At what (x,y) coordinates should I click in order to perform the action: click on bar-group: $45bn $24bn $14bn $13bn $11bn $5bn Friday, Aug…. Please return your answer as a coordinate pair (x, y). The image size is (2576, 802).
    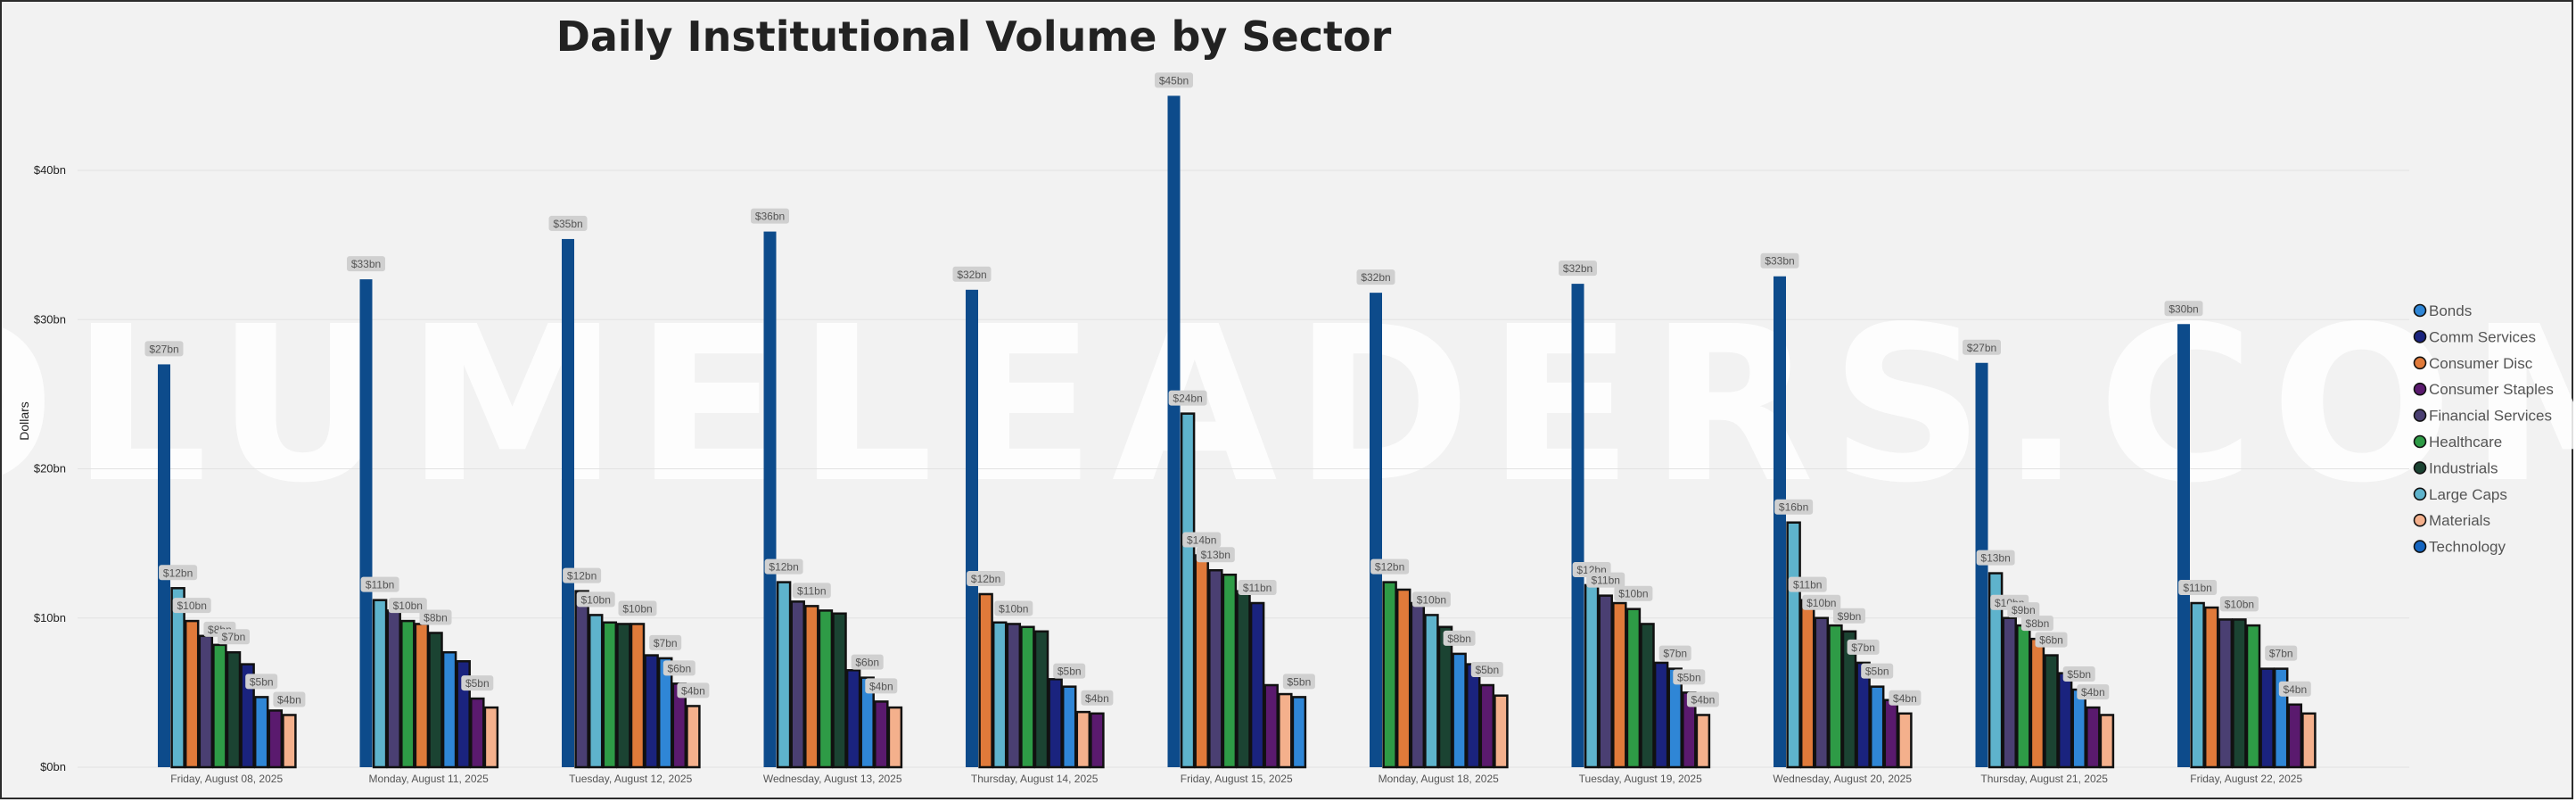
    Looking at the image, I should click on (1235, 429).